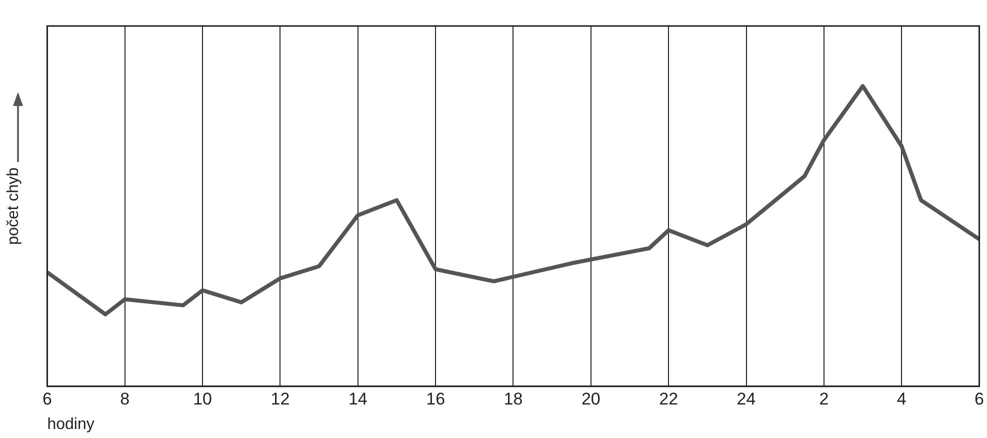 The image size is (987, 438). What do you see at coordinates (70, 424) in the screenshot?
I see `x-axis-title: hodiny` at bounding box center [70, 424].